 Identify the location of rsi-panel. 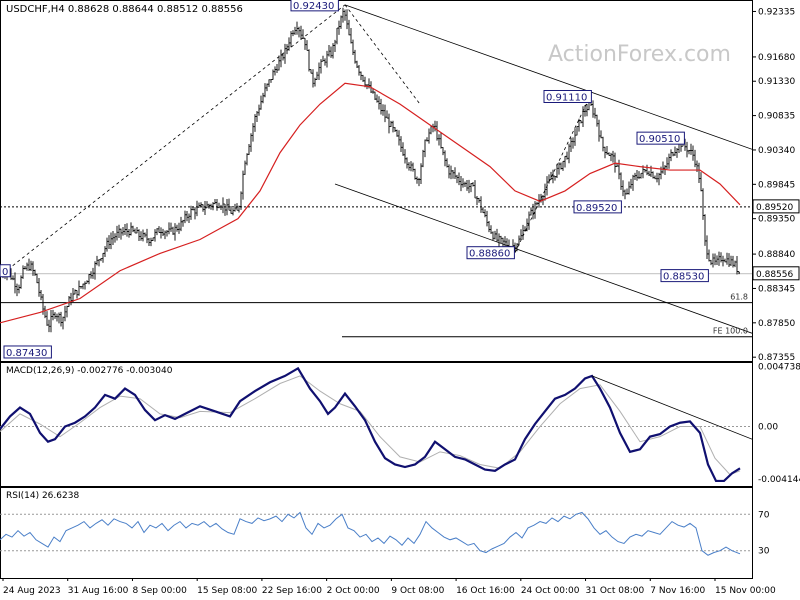
(376, 533).